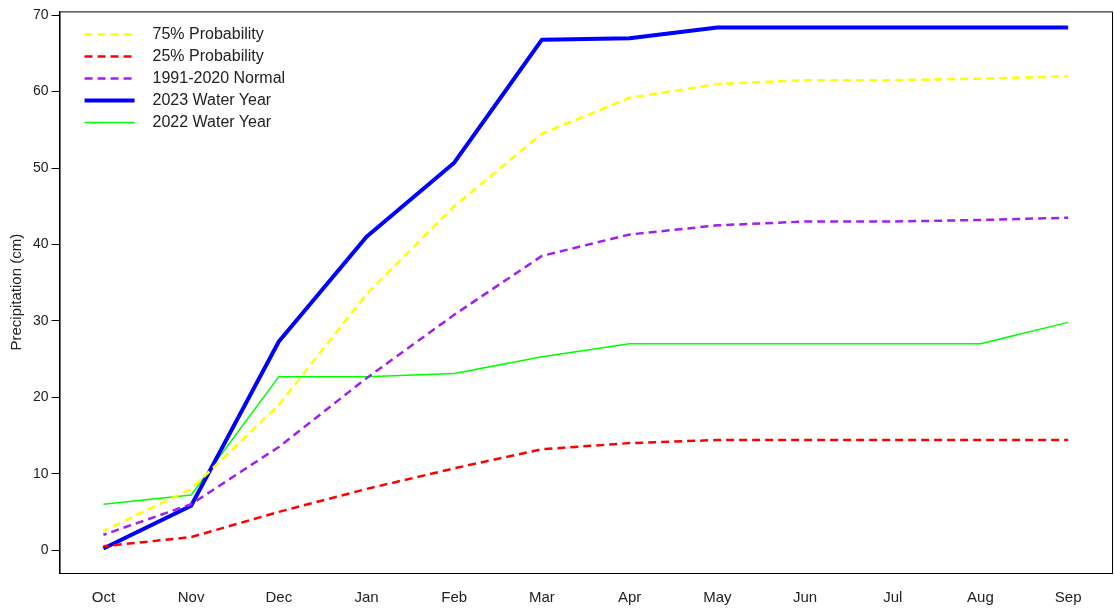  I want to click on x-tick-label: Jan, so click(366, 597).